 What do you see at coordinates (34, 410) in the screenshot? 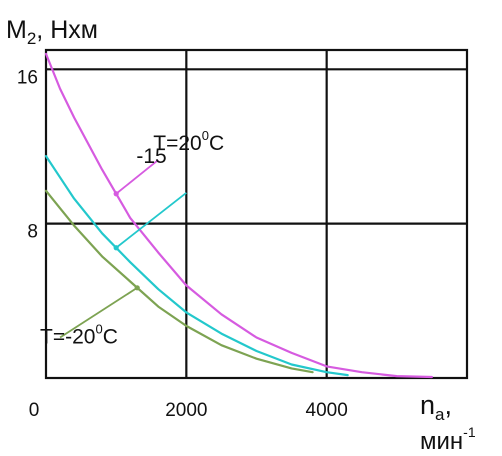
I see `x-tick-label-0: 0` at bounding box center [34, 410].